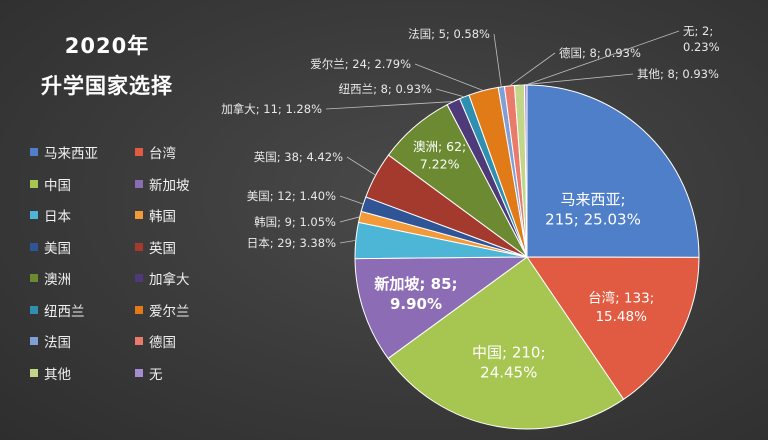  Describe the element at coordinates (169, 185) in the screenshot. I see `legend-label: 新加坡` at that location.